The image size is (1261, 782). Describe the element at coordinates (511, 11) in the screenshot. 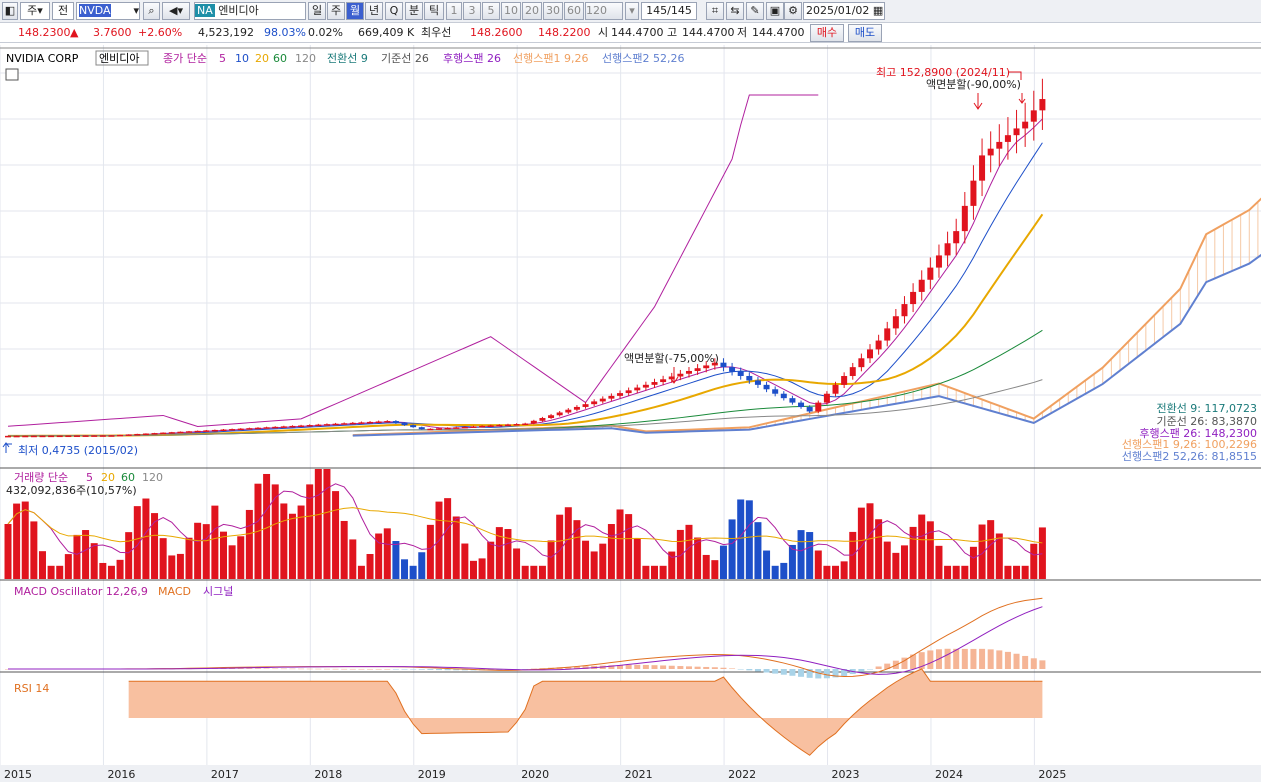

I see `interval-10: 10` at that location.